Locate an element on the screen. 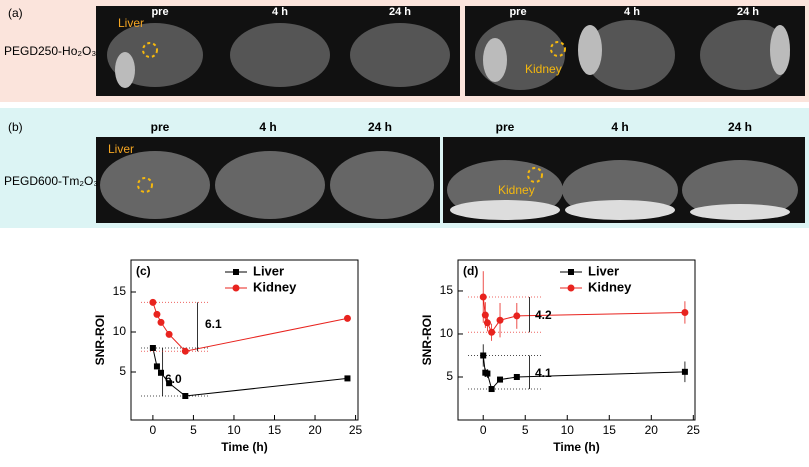 The image size is (809, 467). panel-label: (a) is located at coordinates (15, 13).